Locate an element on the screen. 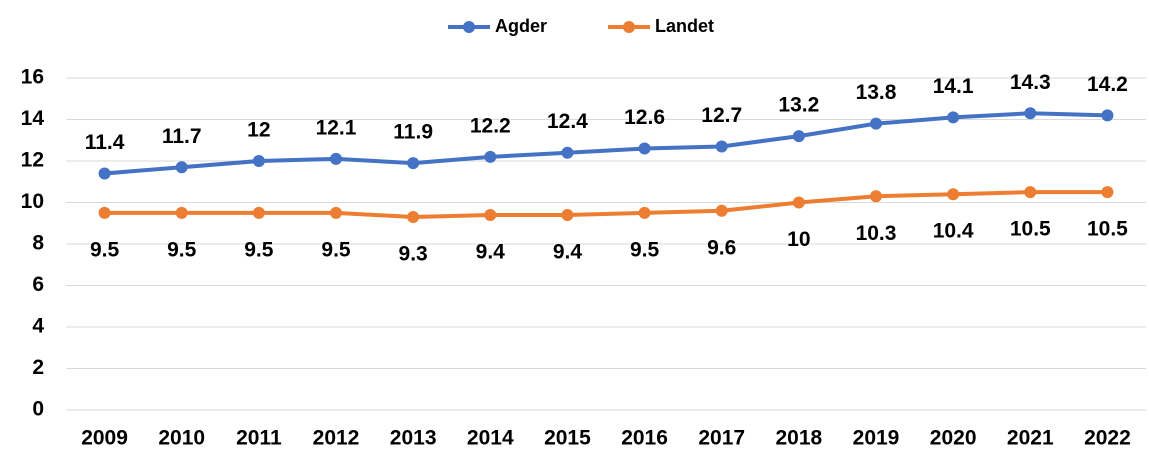 The height and width of the screenshot is (449, 1149). x-tick-label: 2017 is located at coordinates (721, 438).